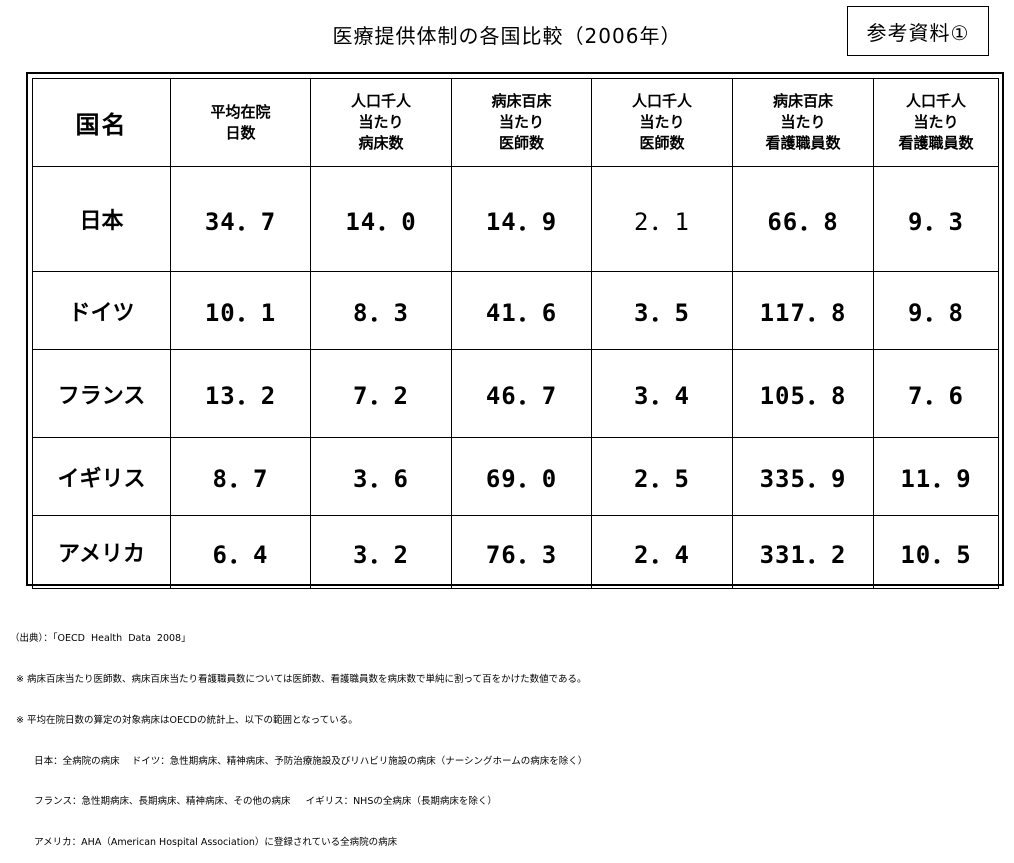 The width and height of the screenshot is (1014, 863). Describe the element at coordinates (101, 476) in the screenshot. I see `country-cell: イギリス` at that location.